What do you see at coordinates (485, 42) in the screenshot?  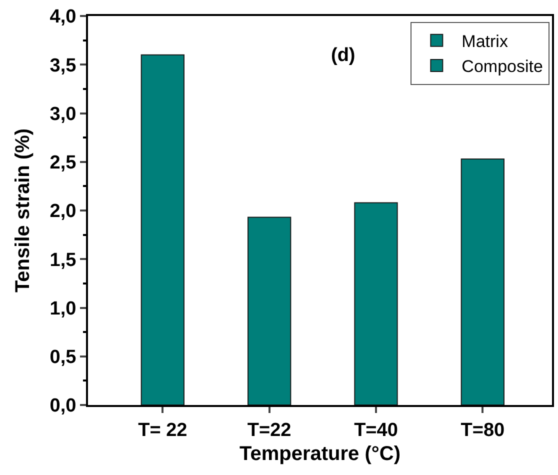 I see `legend-label: Matrix` at bounding box center [485, 42].